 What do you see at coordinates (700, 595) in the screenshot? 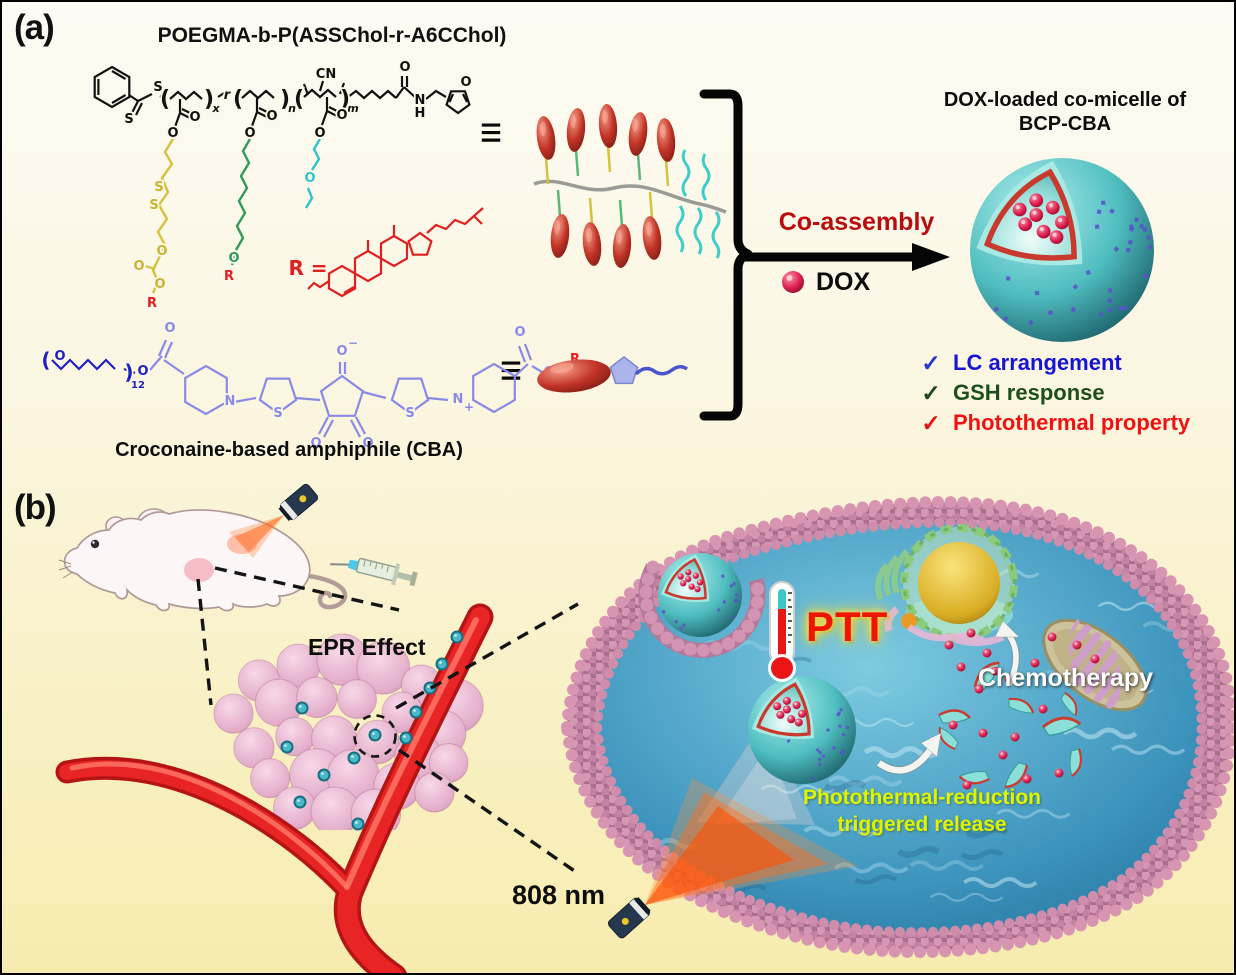
I see `micelle-endocytosed` at bounding box center [700, 595].